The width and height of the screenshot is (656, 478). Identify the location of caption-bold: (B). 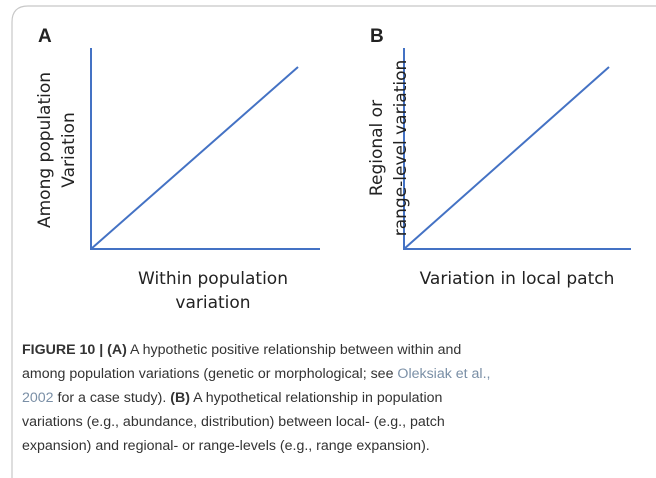
(180, 398).